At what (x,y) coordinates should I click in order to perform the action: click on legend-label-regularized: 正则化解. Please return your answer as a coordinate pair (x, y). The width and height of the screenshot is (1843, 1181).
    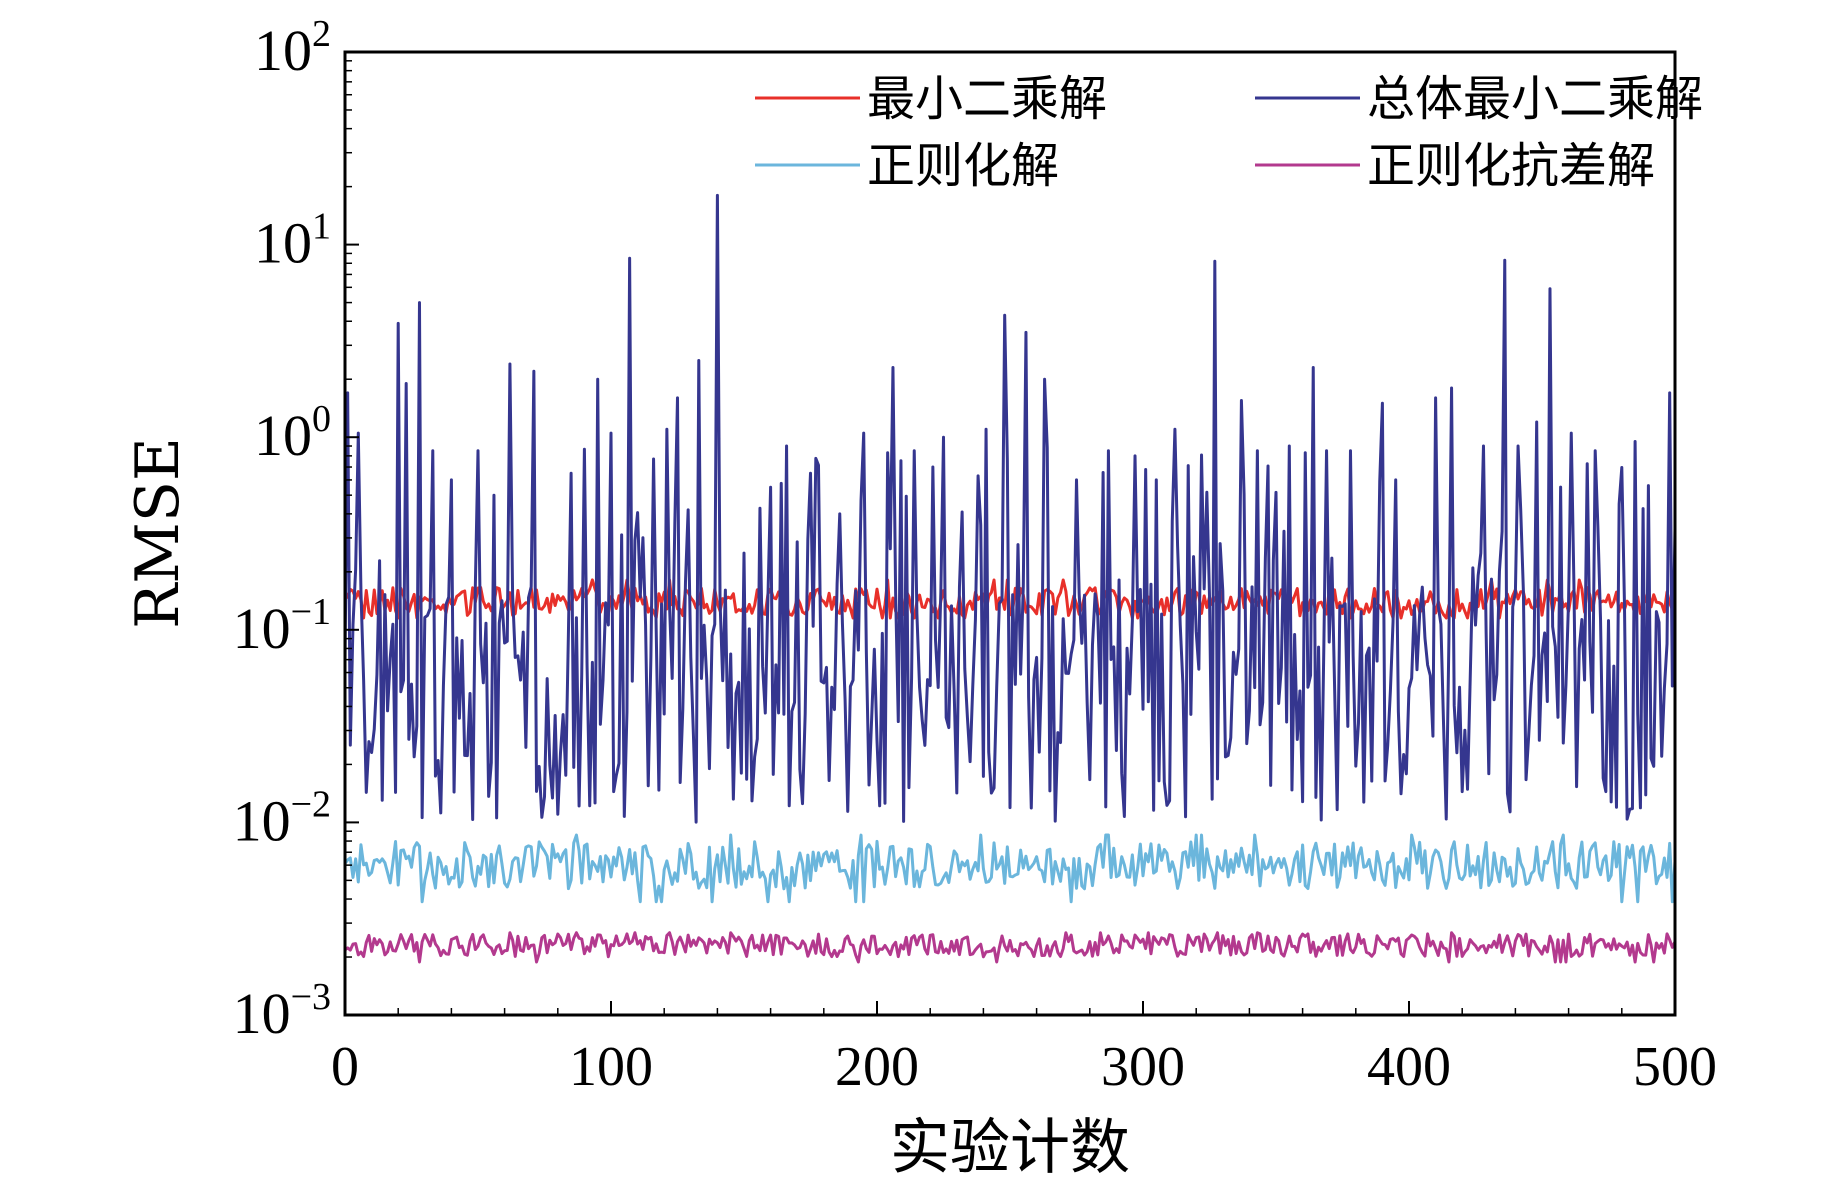
    Looking at the image, I should click on (963, 166).